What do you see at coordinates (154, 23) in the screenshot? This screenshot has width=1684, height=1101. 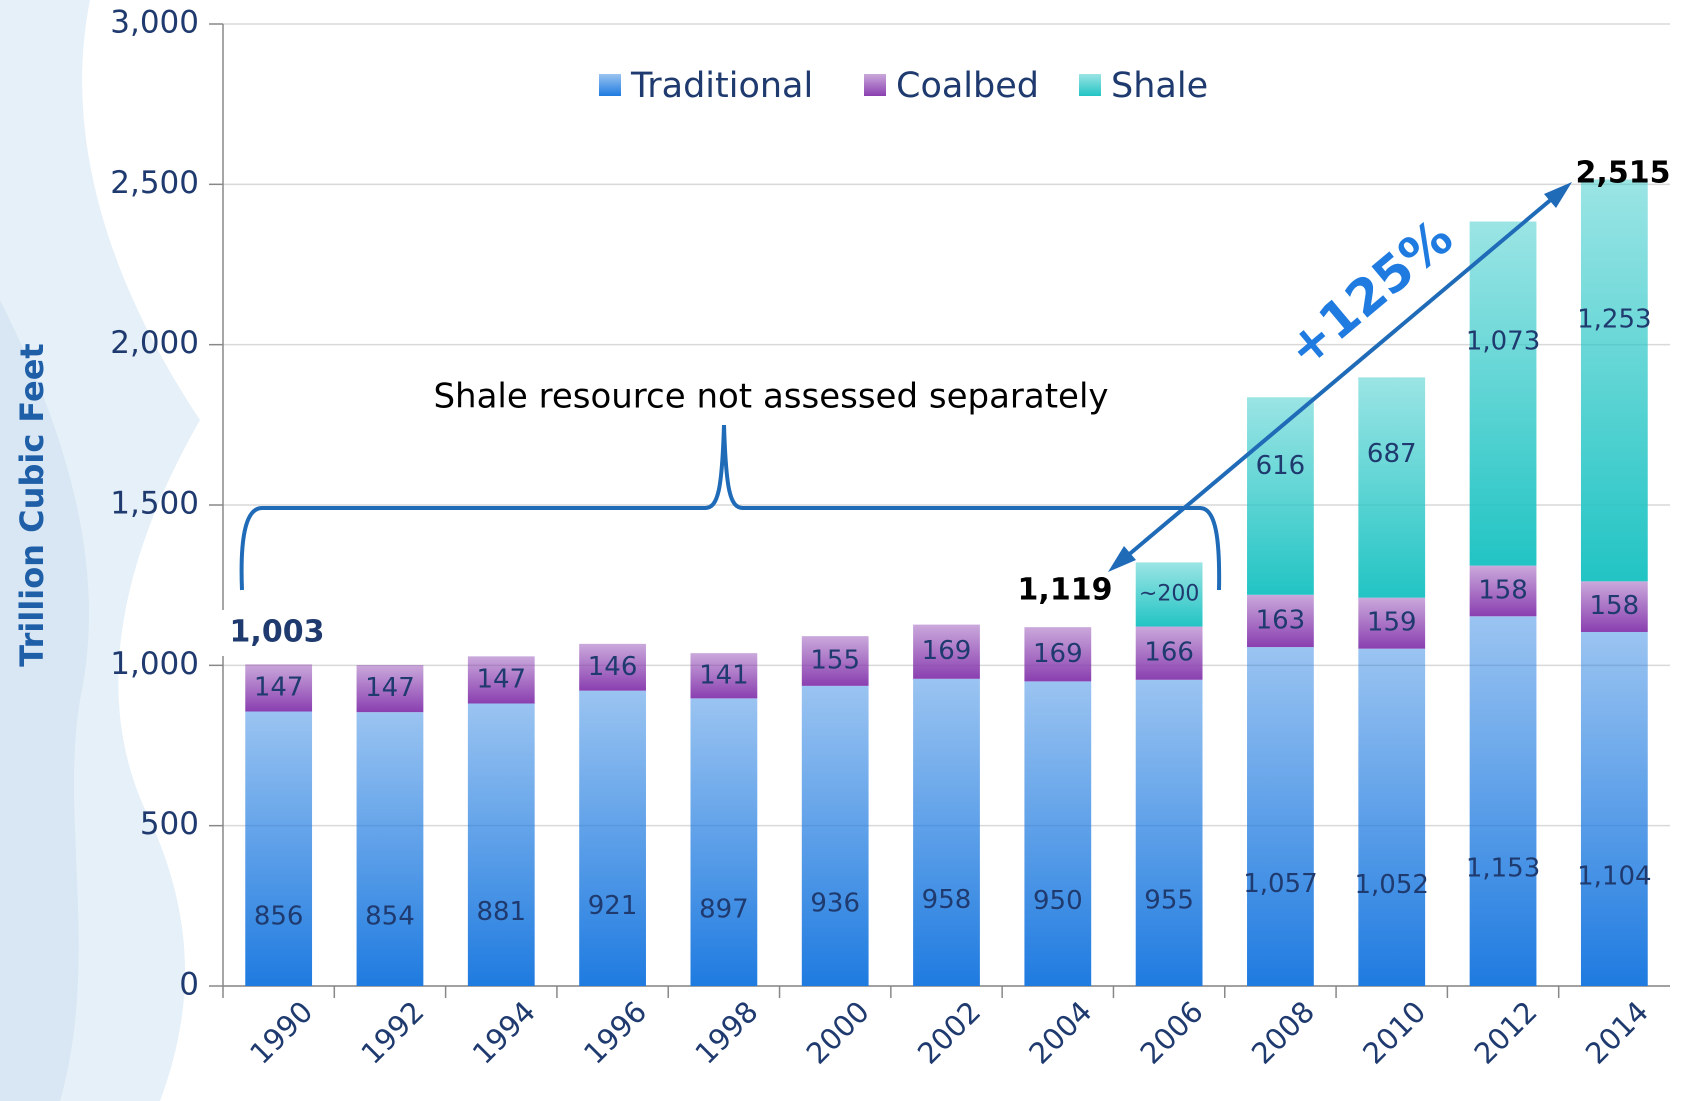 I see `y-tick-label: 3,000` at bounding box center [154, 23].